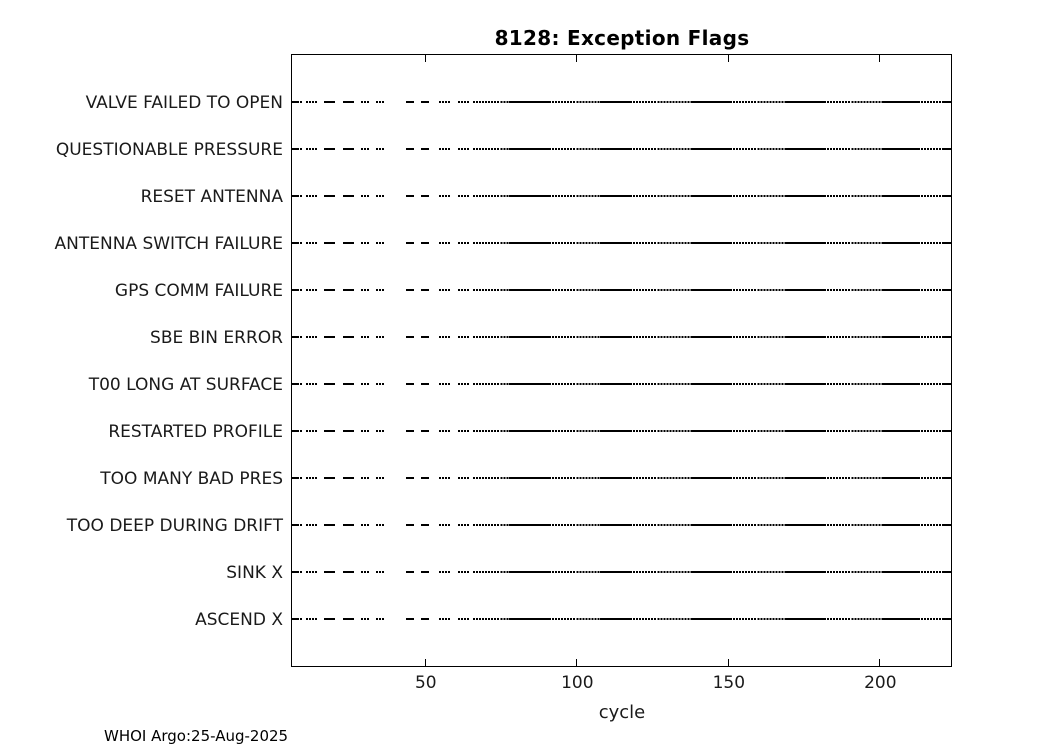 Image resolution: width=1050 pixels, height=750 pixels. Describe the element at coordinates (622, 712) in the screenshot. I see `x-axis-title: cycle` at that location.